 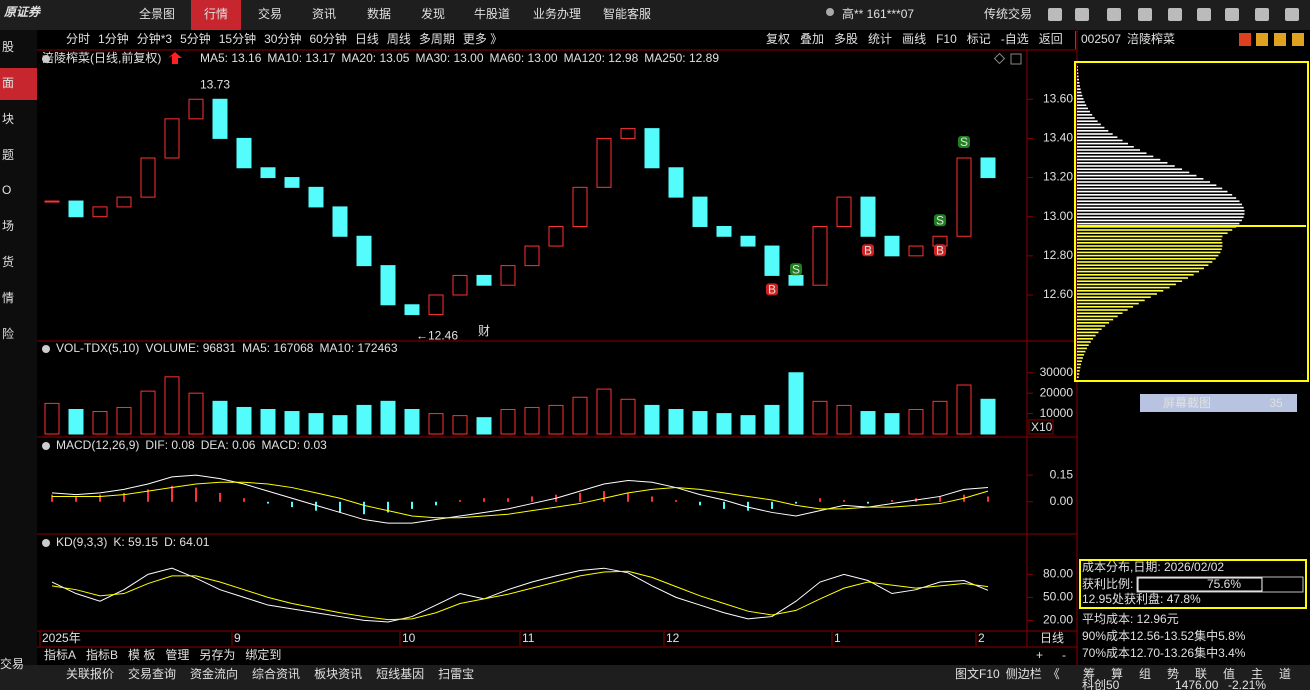 What do you see at coordinates (214, 673) in the screenshot?
I see `status-item: 资金流向` at bounding box center [214, 673].